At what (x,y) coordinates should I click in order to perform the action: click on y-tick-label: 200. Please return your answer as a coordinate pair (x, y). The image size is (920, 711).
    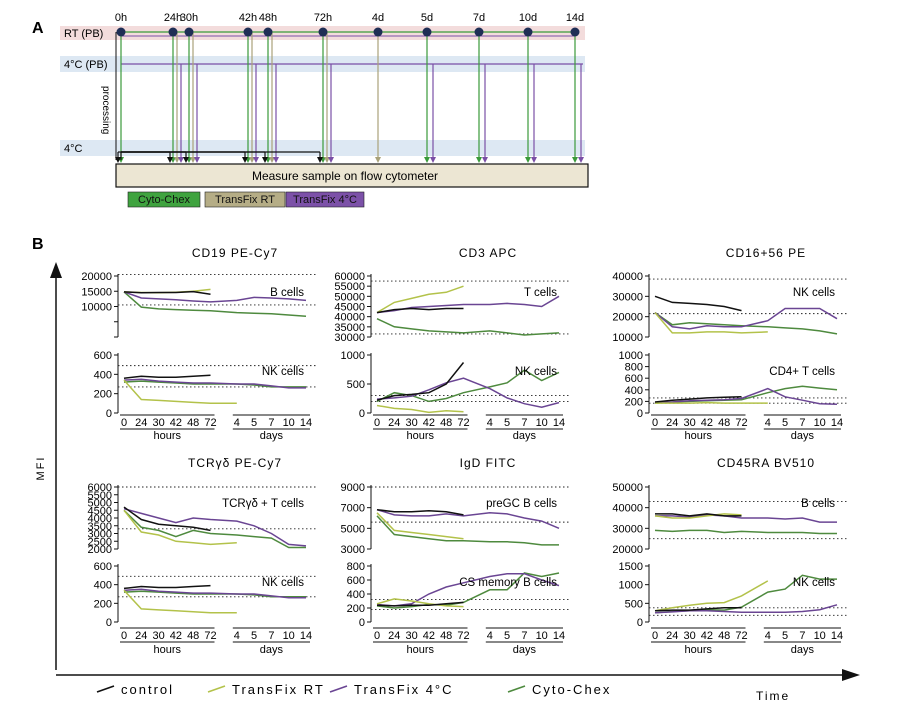
    Looking at the image, I should click on (103, 604).